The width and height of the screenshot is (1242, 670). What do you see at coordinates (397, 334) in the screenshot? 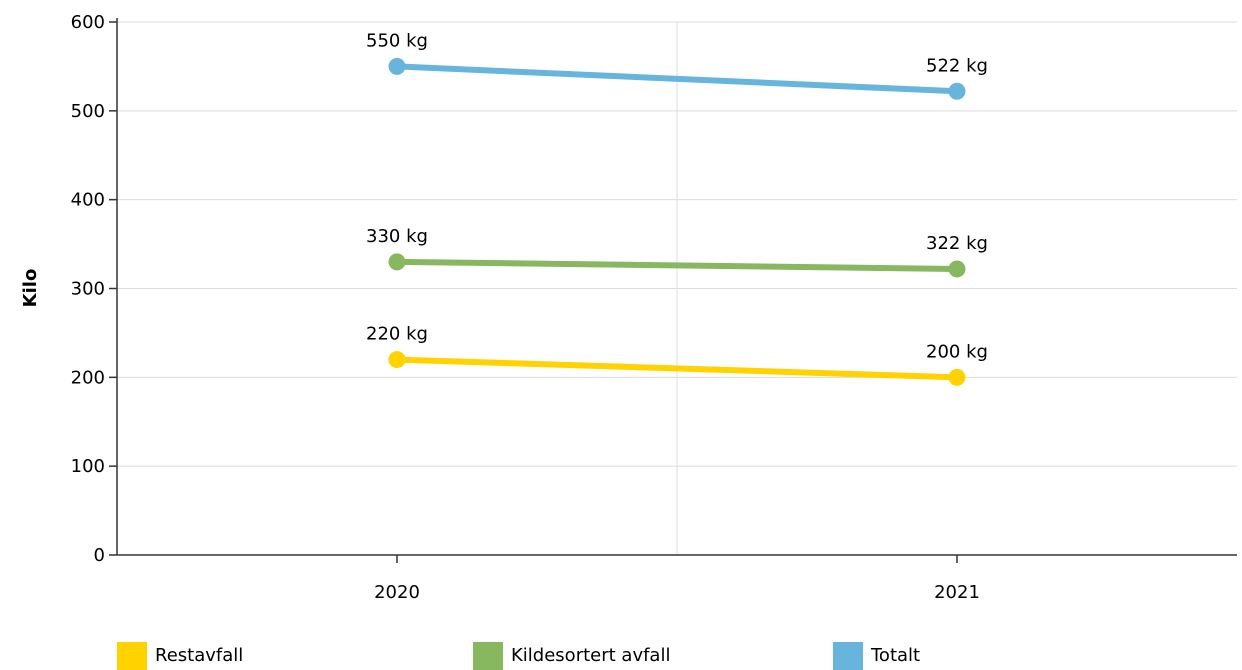
I see `data-label: 220 kg` at bounding box center [397, 334].